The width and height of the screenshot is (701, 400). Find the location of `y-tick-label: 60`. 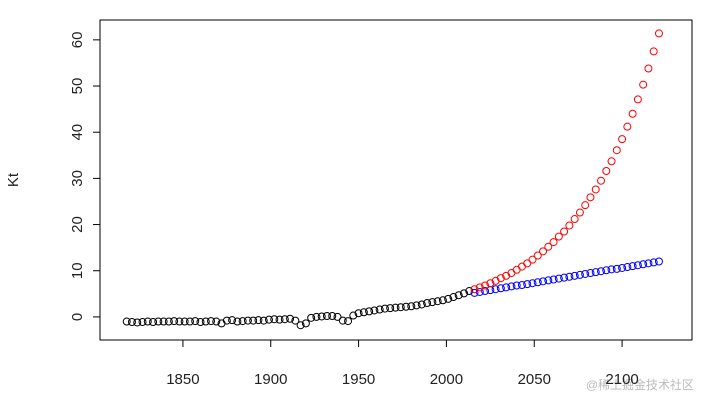

y-tick-label: 60 is located at coordinates (77, 40).